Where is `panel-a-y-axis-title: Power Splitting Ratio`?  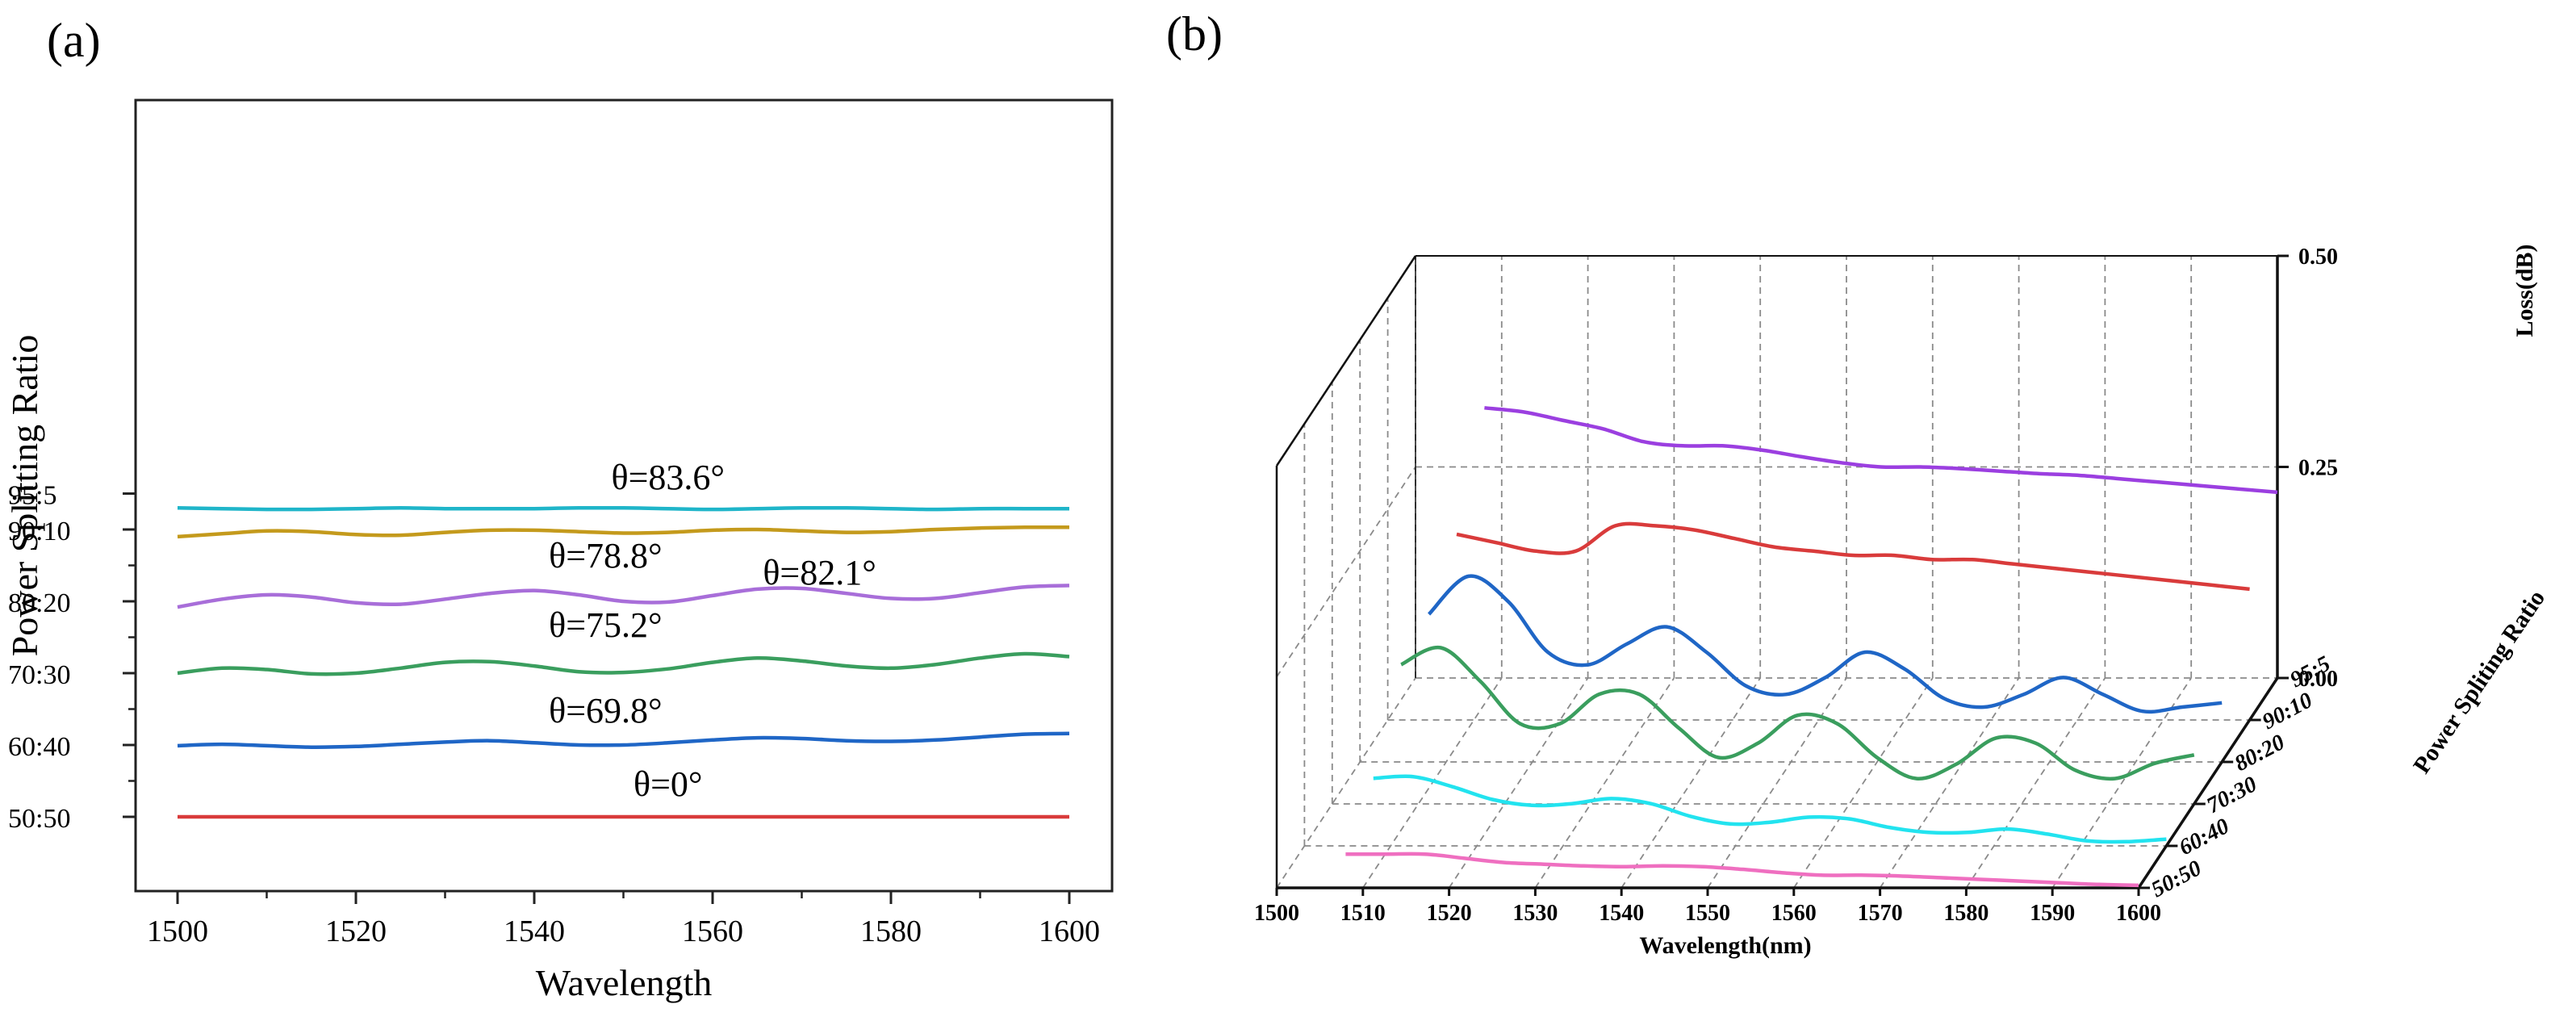
panel-a-y-axis-title: Power Splitting Ratio is located at coordinates (24, 496).